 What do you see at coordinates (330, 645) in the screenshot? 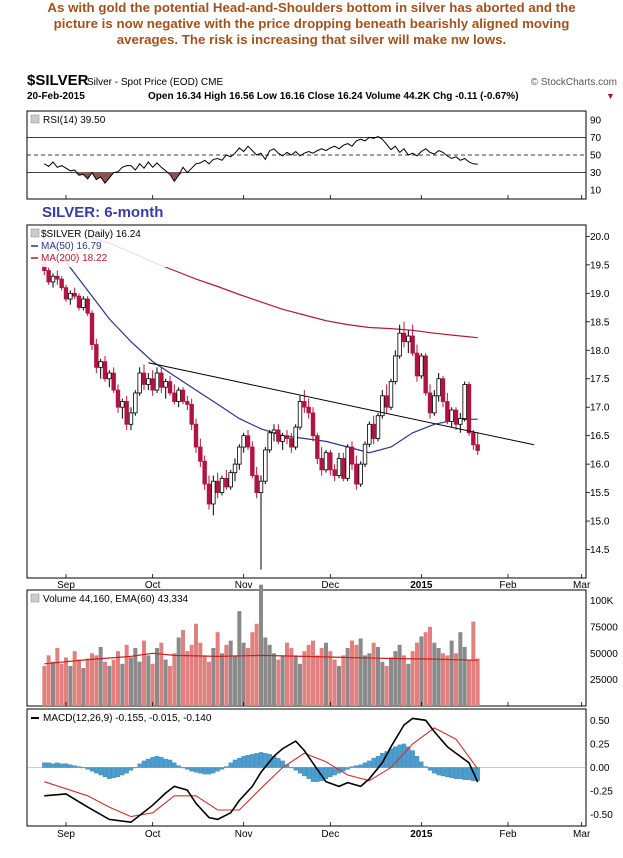
I see `volume-layer: 100K 75000 50000 25000` at bounding box center [330, 645].